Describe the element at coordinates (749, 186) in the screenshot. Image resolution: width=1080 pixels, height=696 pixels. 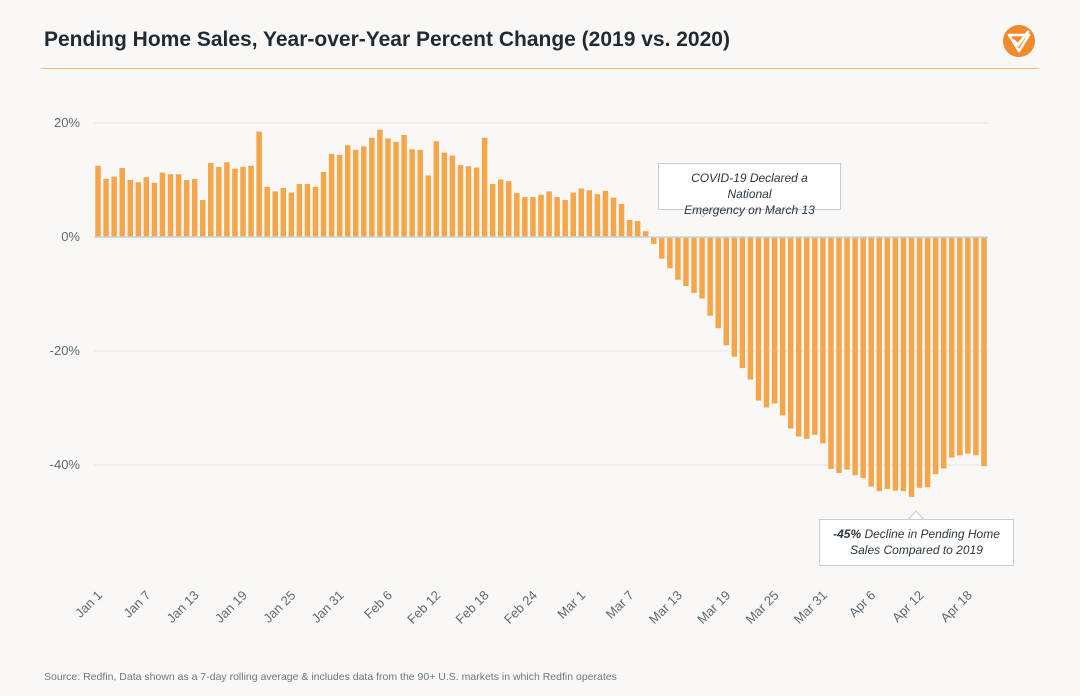
I see `covid-annotation-line1: COVID-19 Declared a National` at that location.